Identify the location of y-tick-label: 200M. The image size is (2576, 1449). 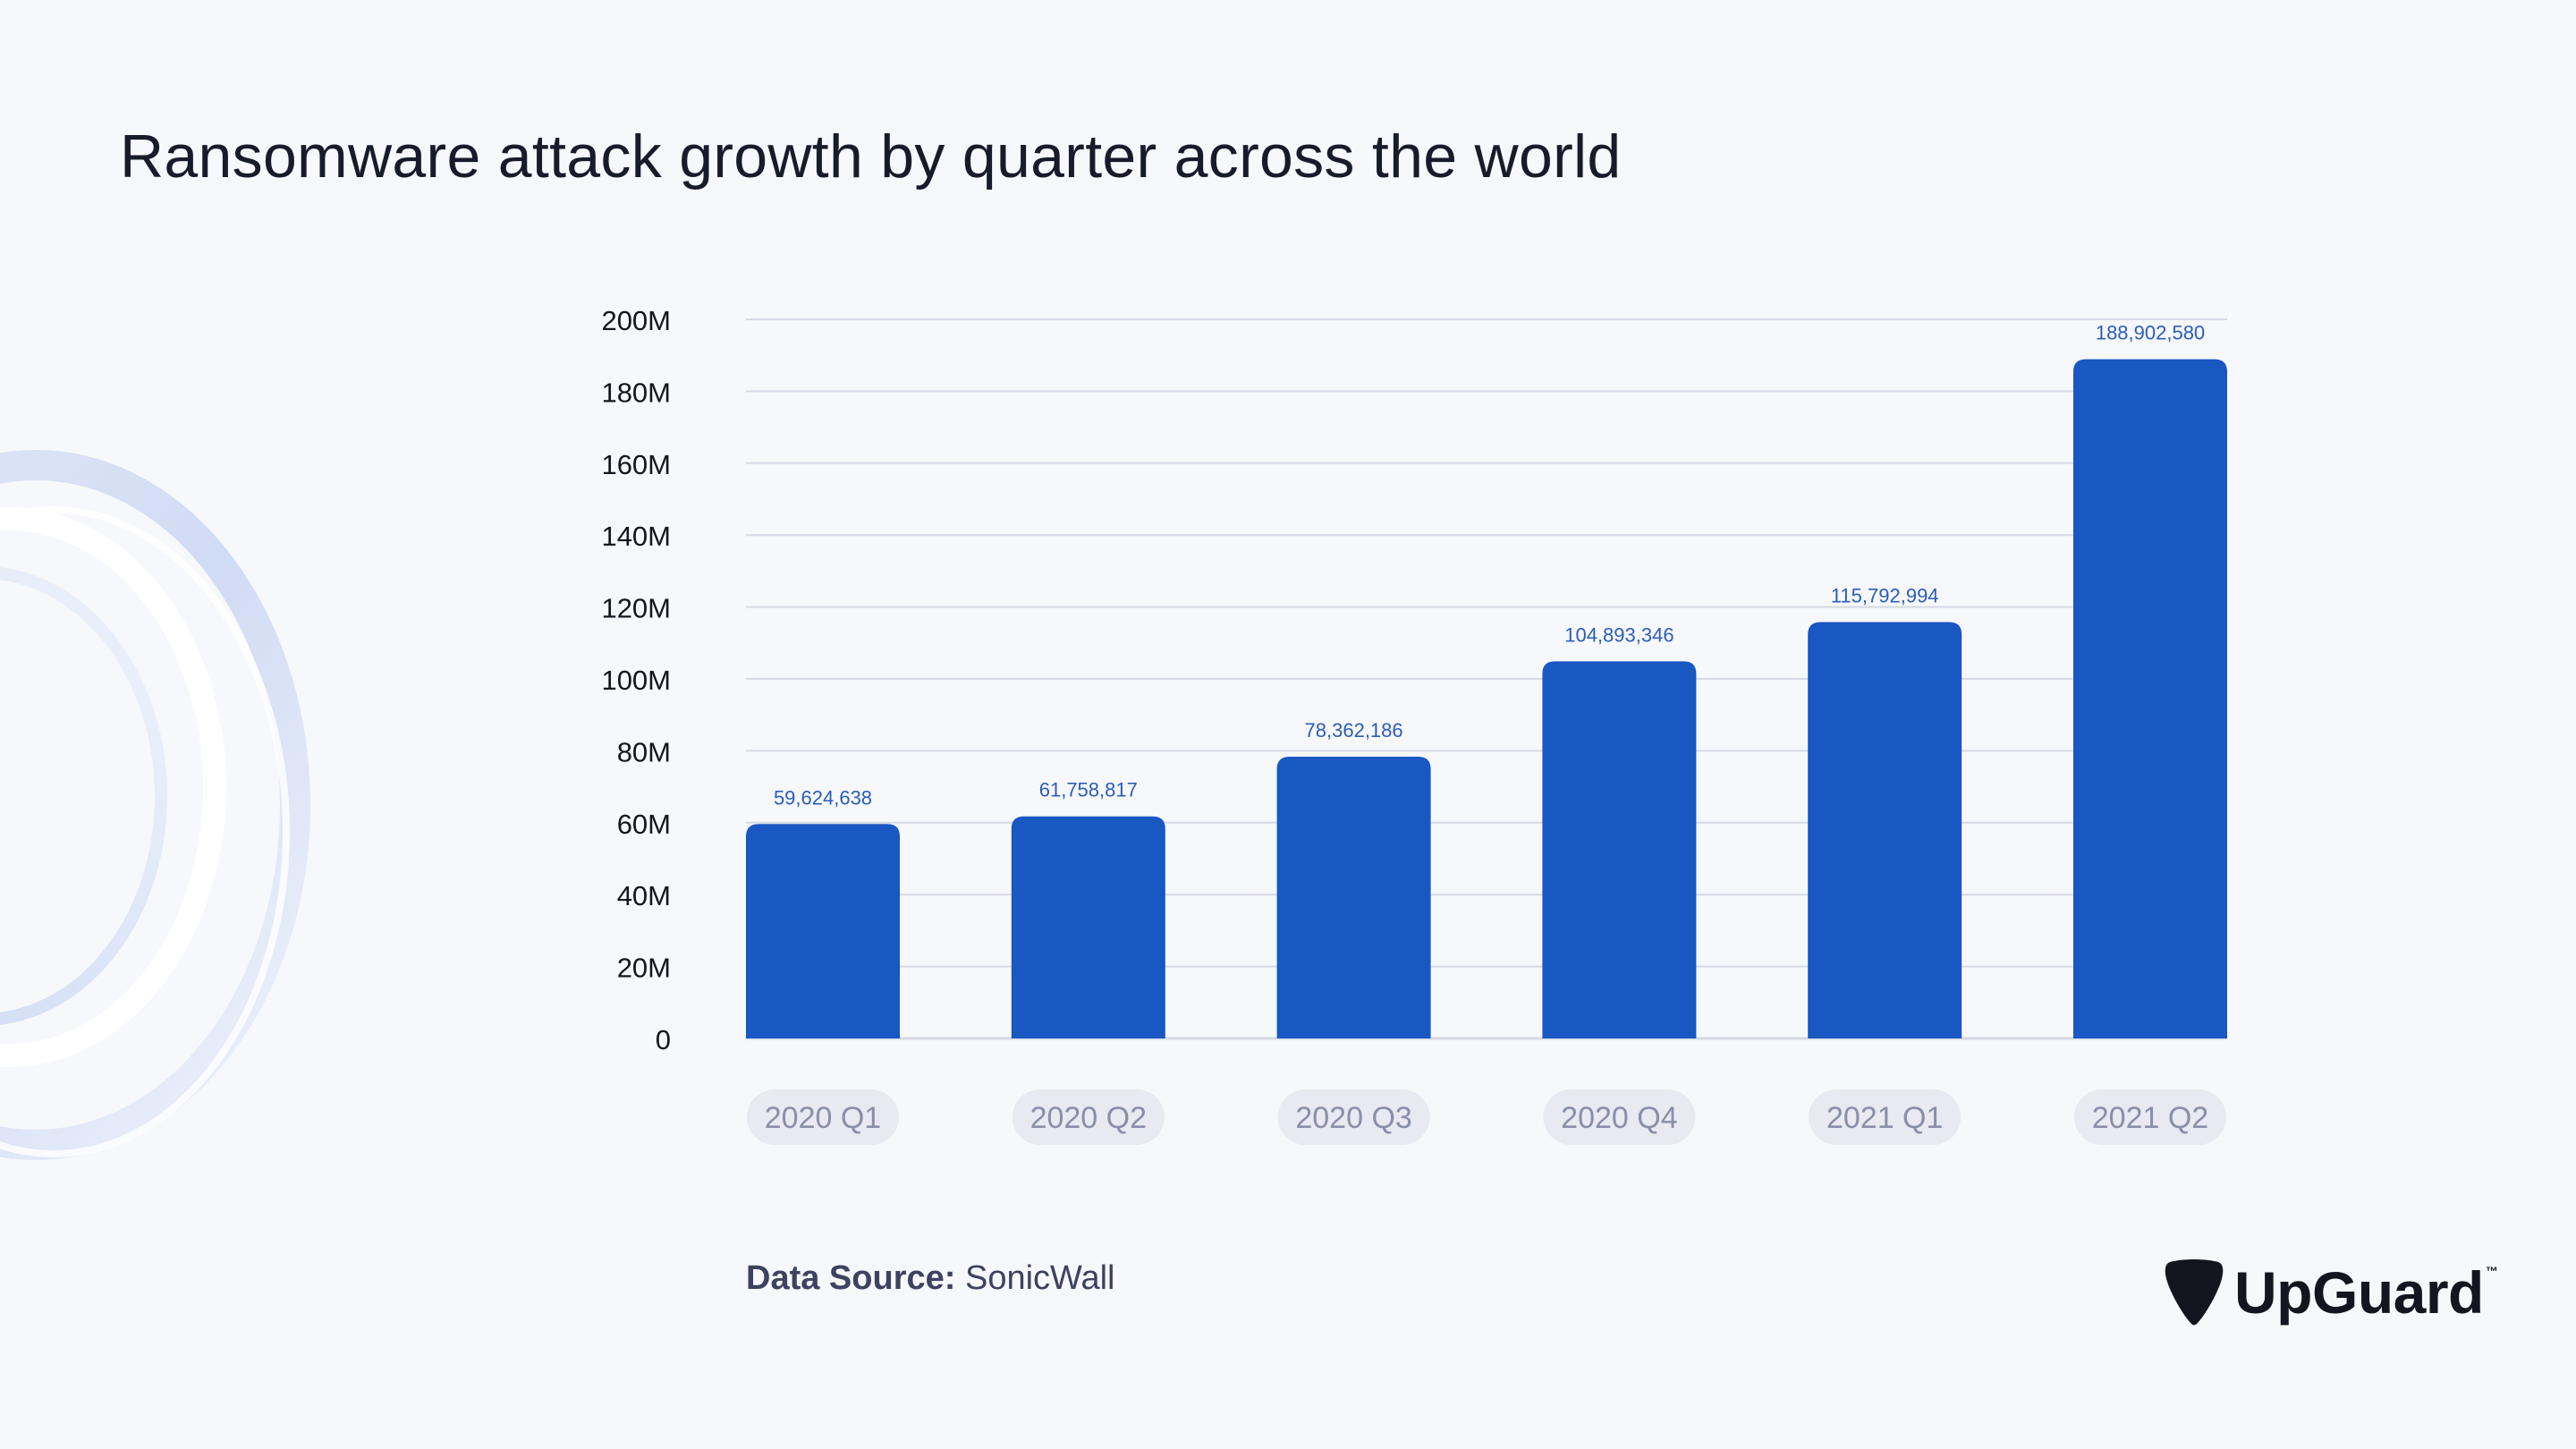
(636, 320).